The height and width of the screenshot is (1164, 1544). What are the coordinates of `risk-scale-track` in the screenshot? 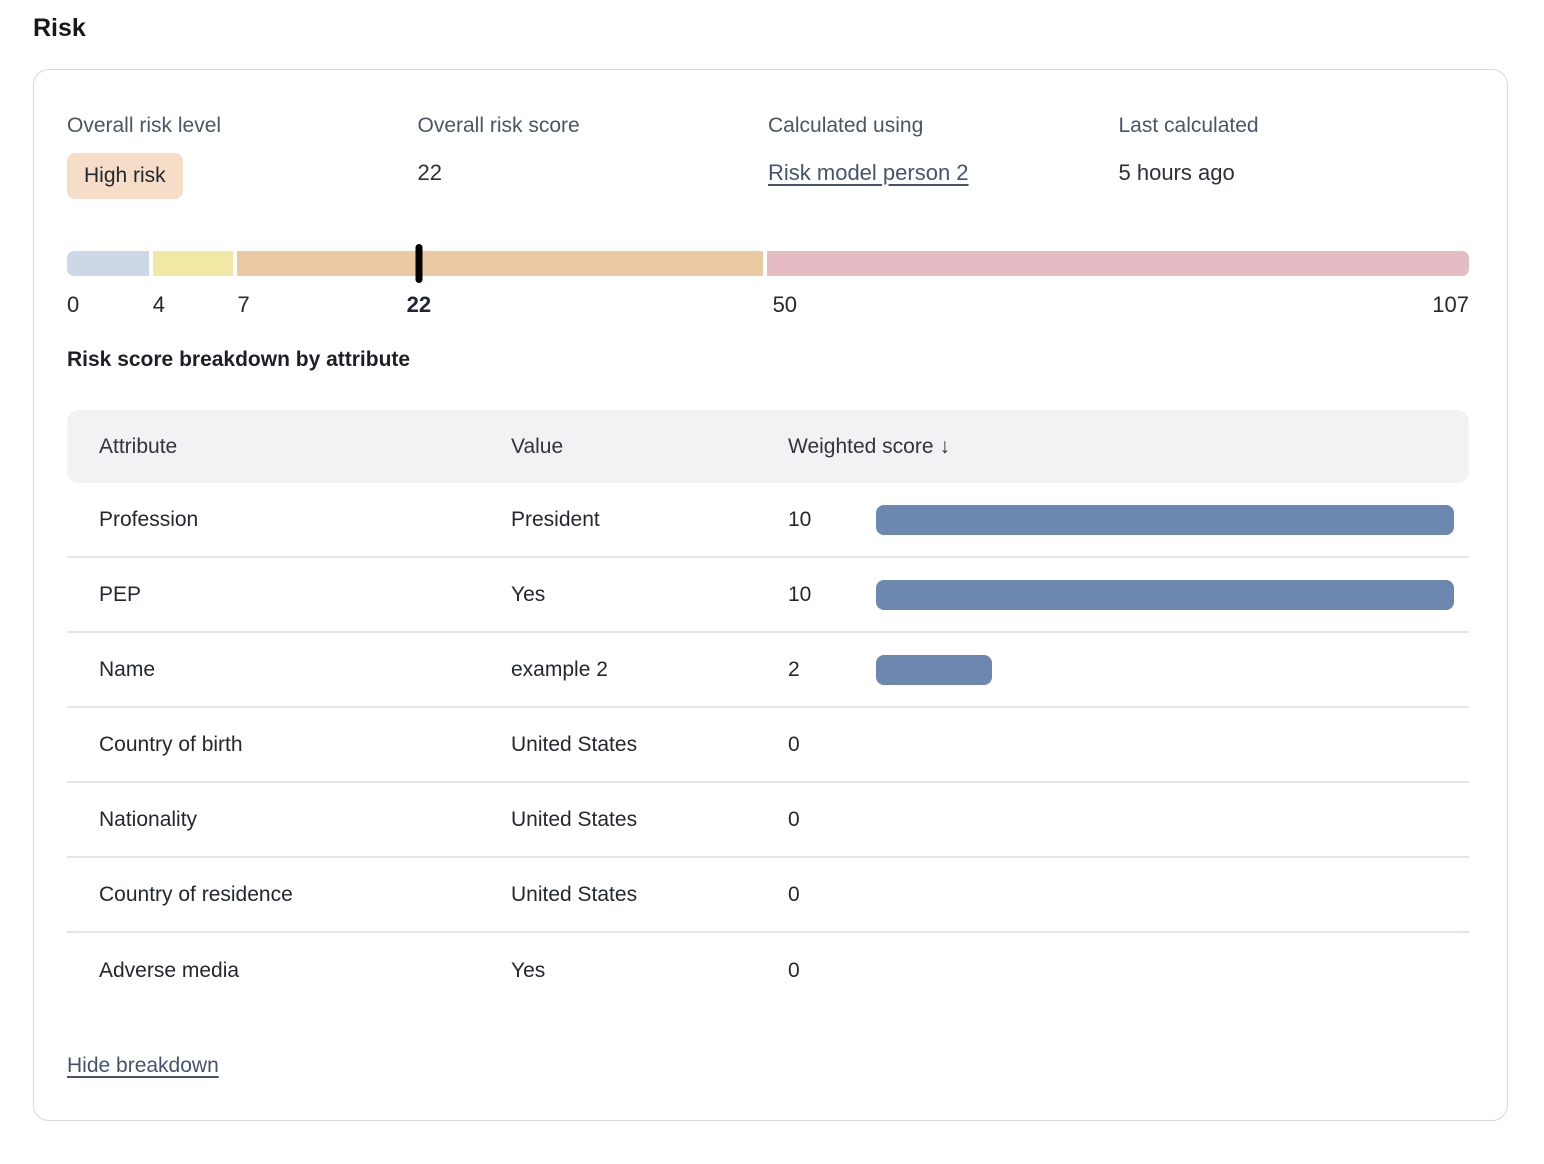 It's located at (768, 263).